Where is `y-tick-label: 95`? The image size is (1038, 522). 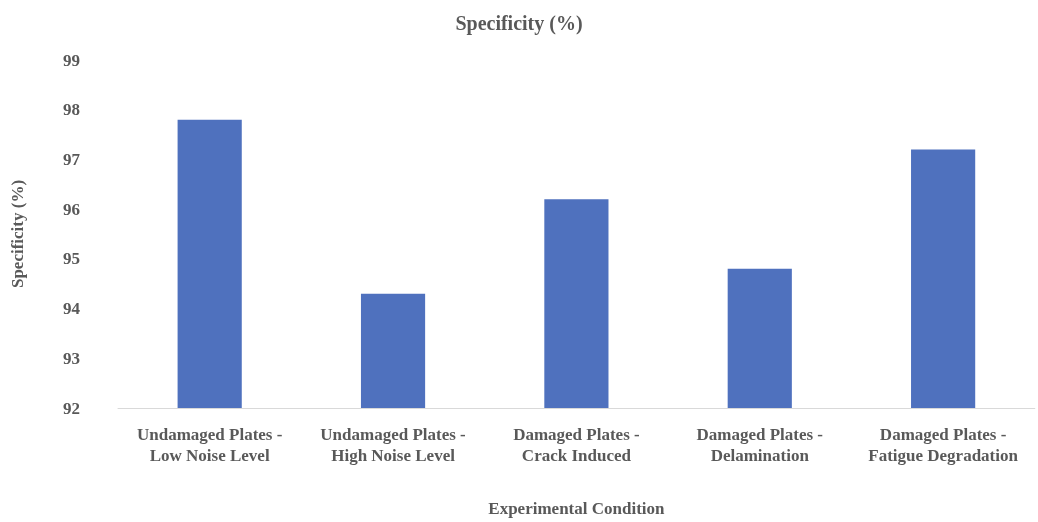 y-tick-label: 95 is located at coordinates (71, 259).